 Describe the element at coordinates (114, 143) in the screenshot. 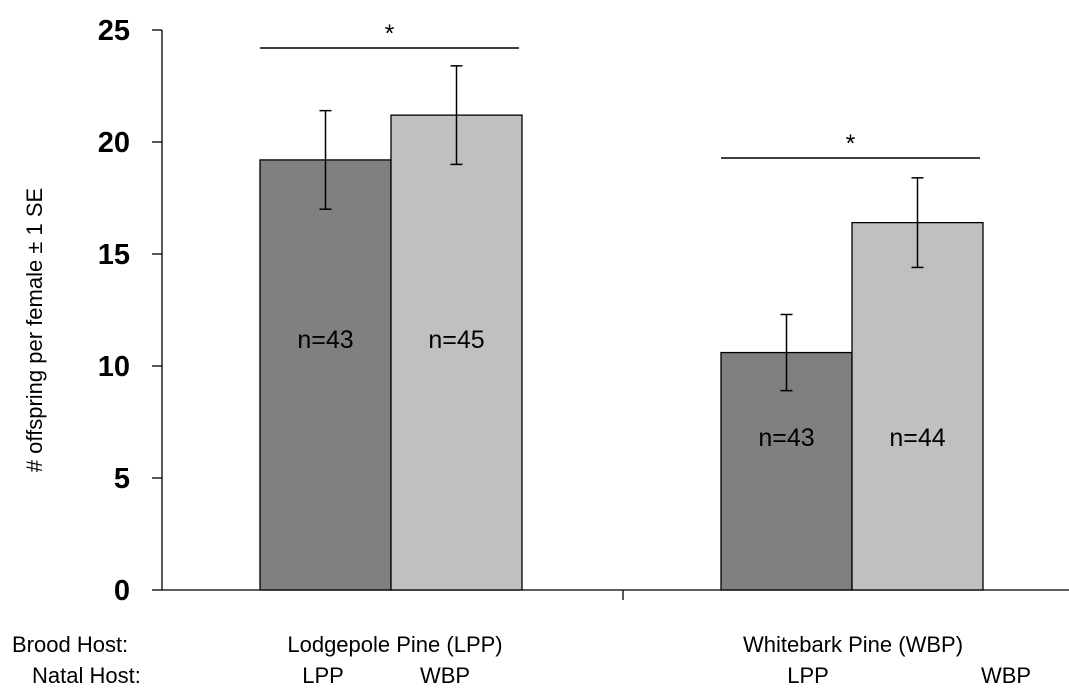

I see `y-tick-label: 20` at that location.